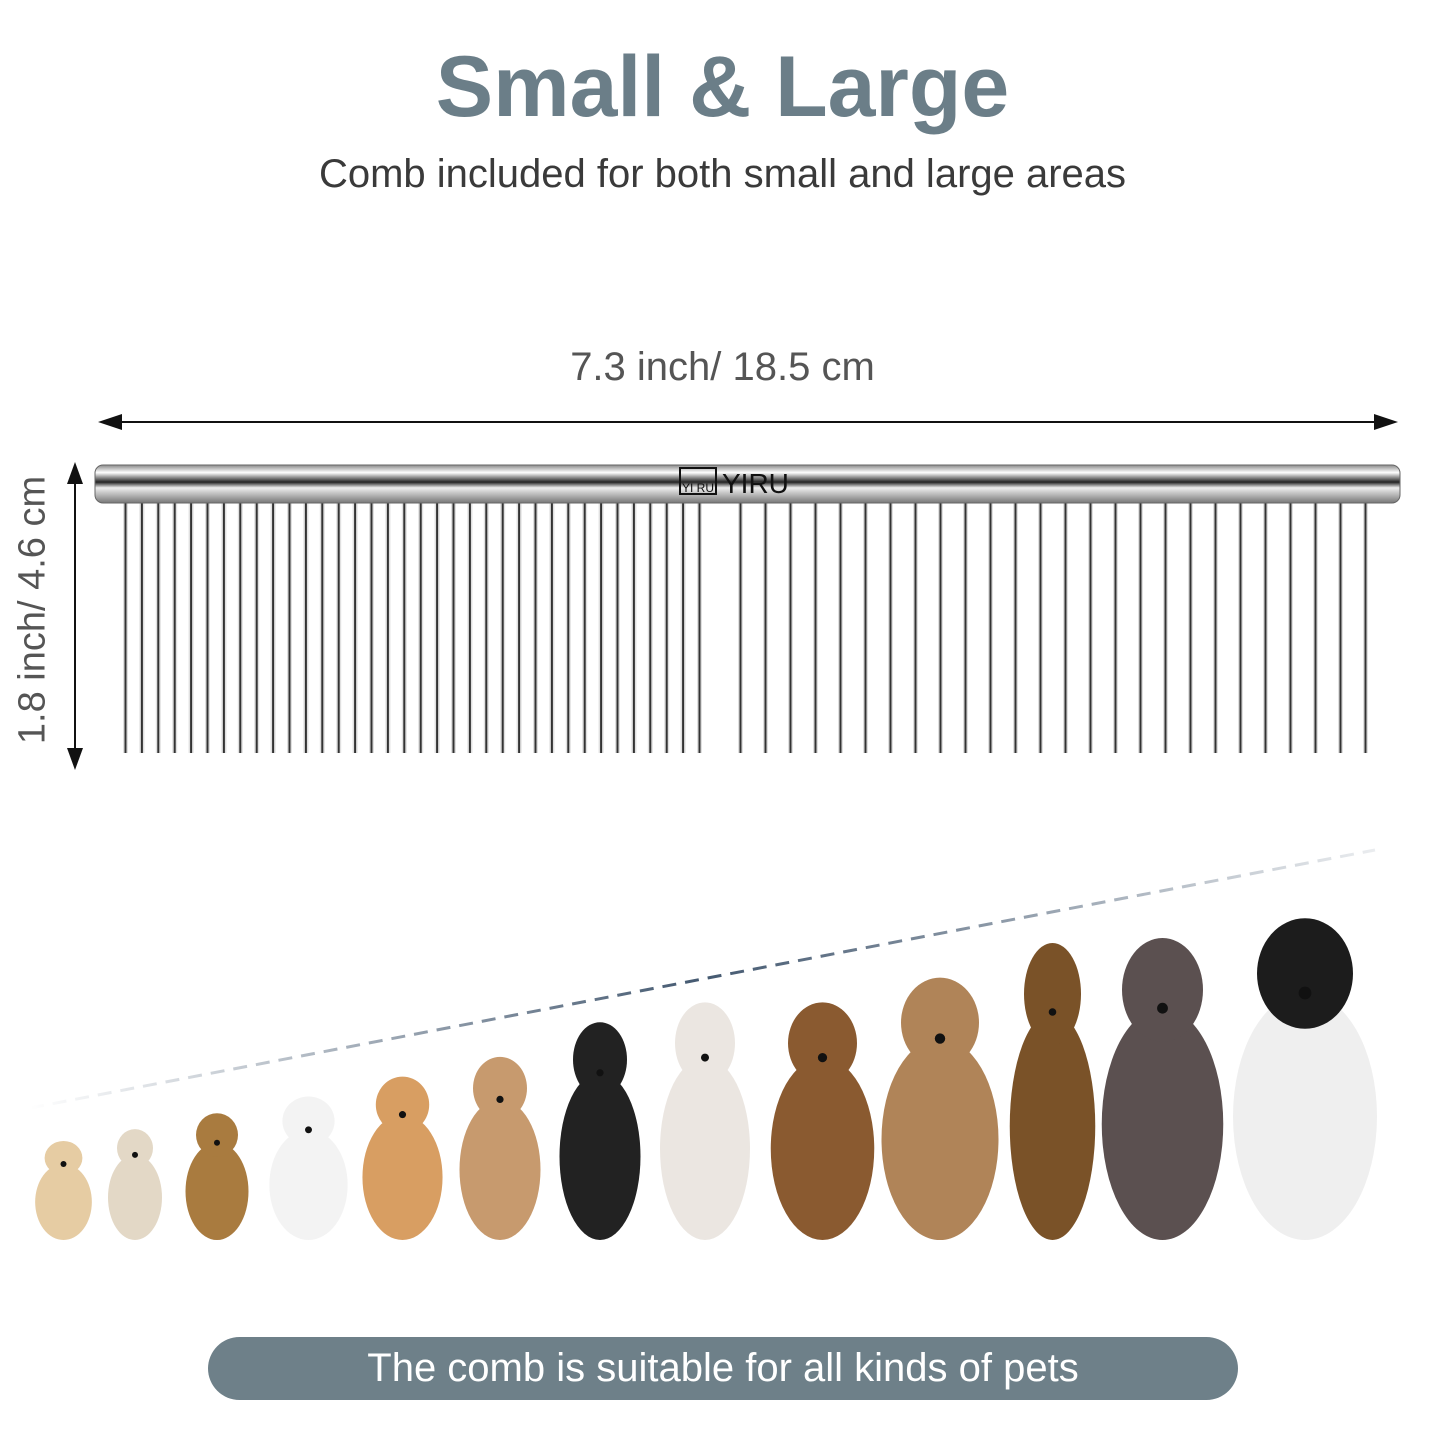 This screenshot has height=1445, width=1445. I want to click on german-shepherd-icon, so click(1052, 1091).